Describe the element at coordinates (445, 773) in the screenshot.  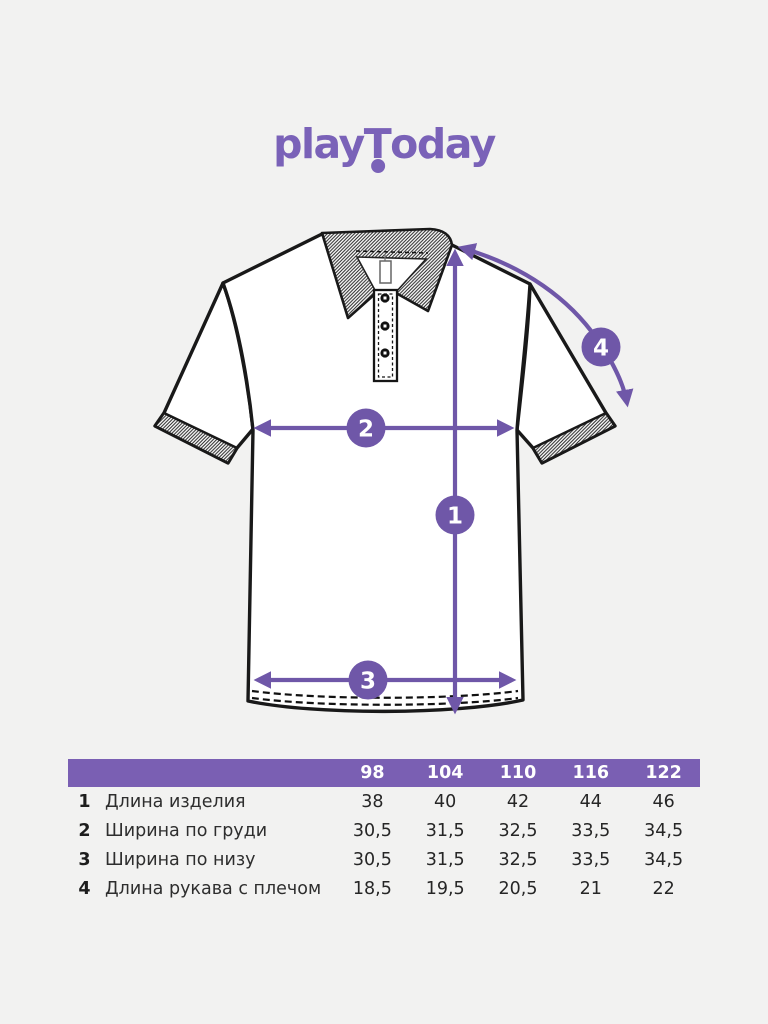
I see `size-column-header: 104` at that location.